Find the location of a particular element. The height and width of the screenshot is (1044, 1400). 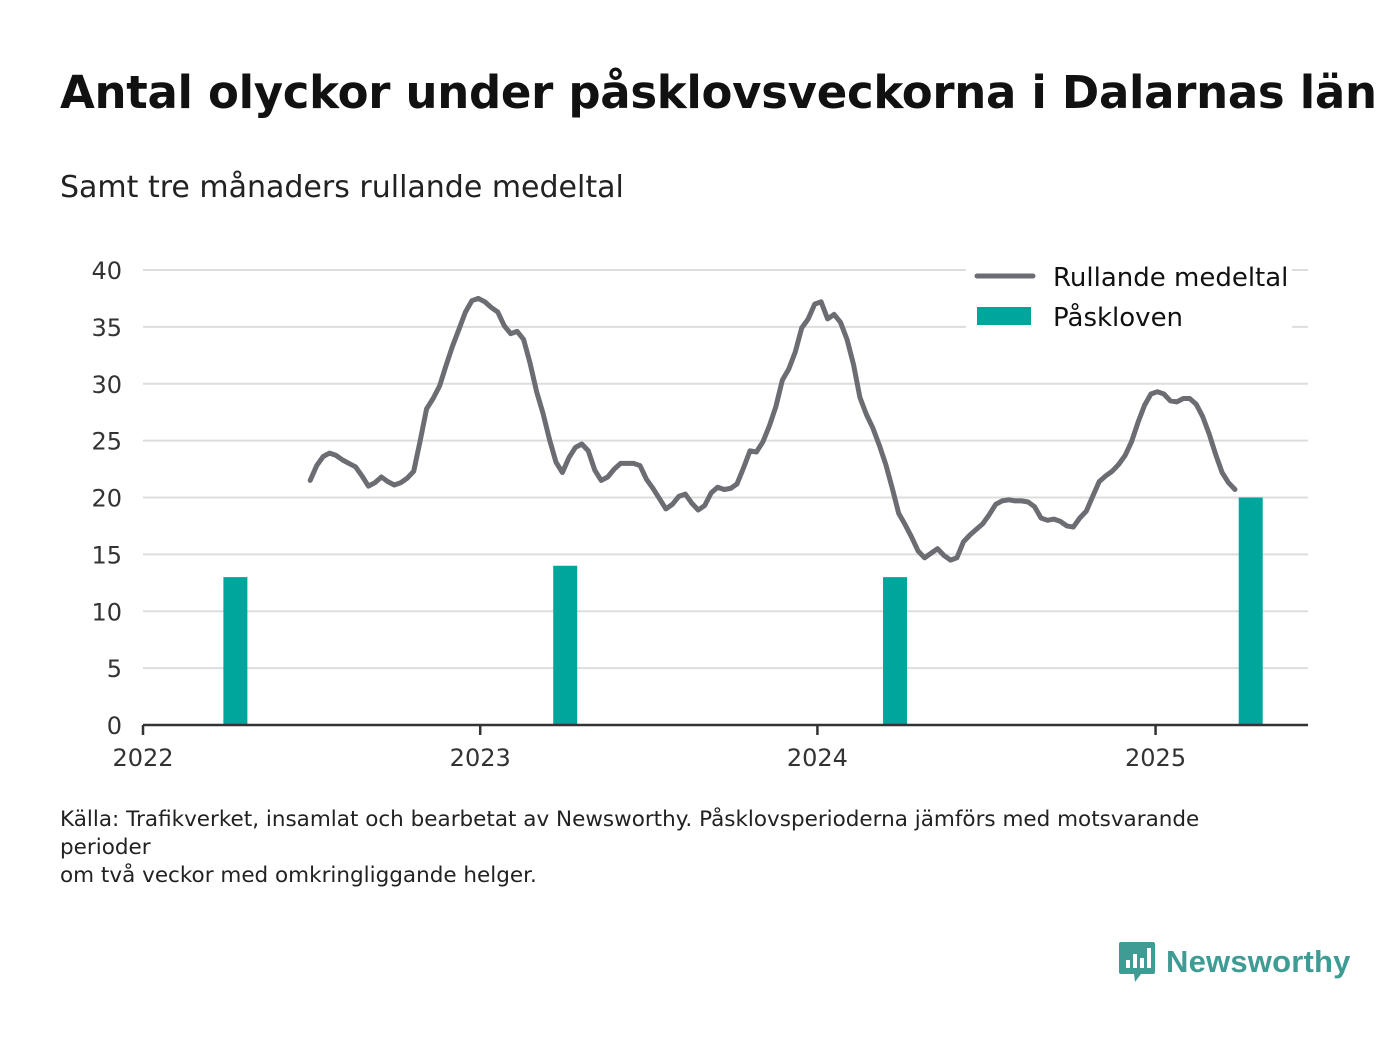

newsworthy-logo: Newsworthy is located at coordinates (1234, 962).